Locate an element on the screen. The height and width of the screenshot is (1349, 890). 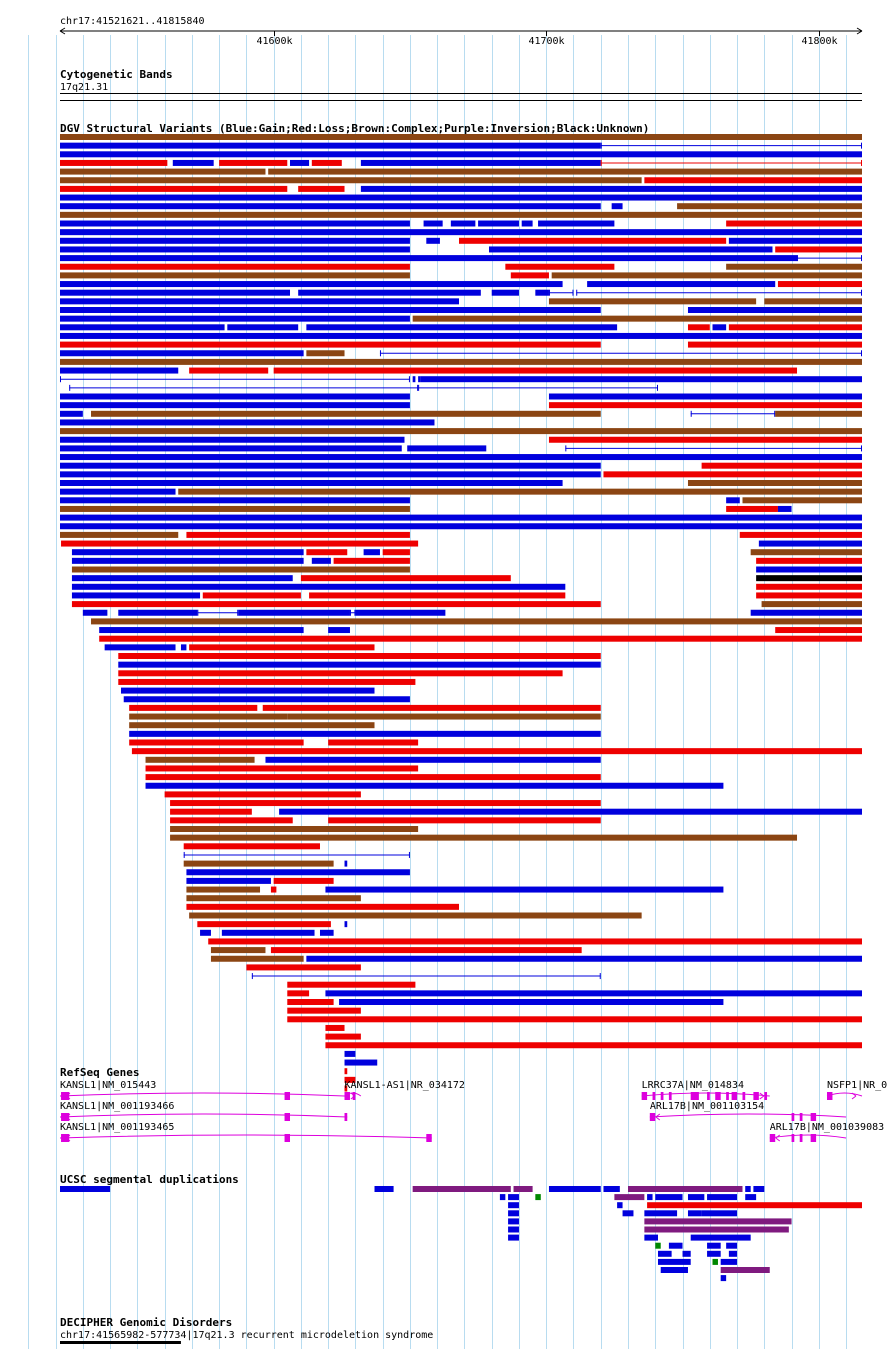
cytoband-bar-top is located at coordinates (461, 93).